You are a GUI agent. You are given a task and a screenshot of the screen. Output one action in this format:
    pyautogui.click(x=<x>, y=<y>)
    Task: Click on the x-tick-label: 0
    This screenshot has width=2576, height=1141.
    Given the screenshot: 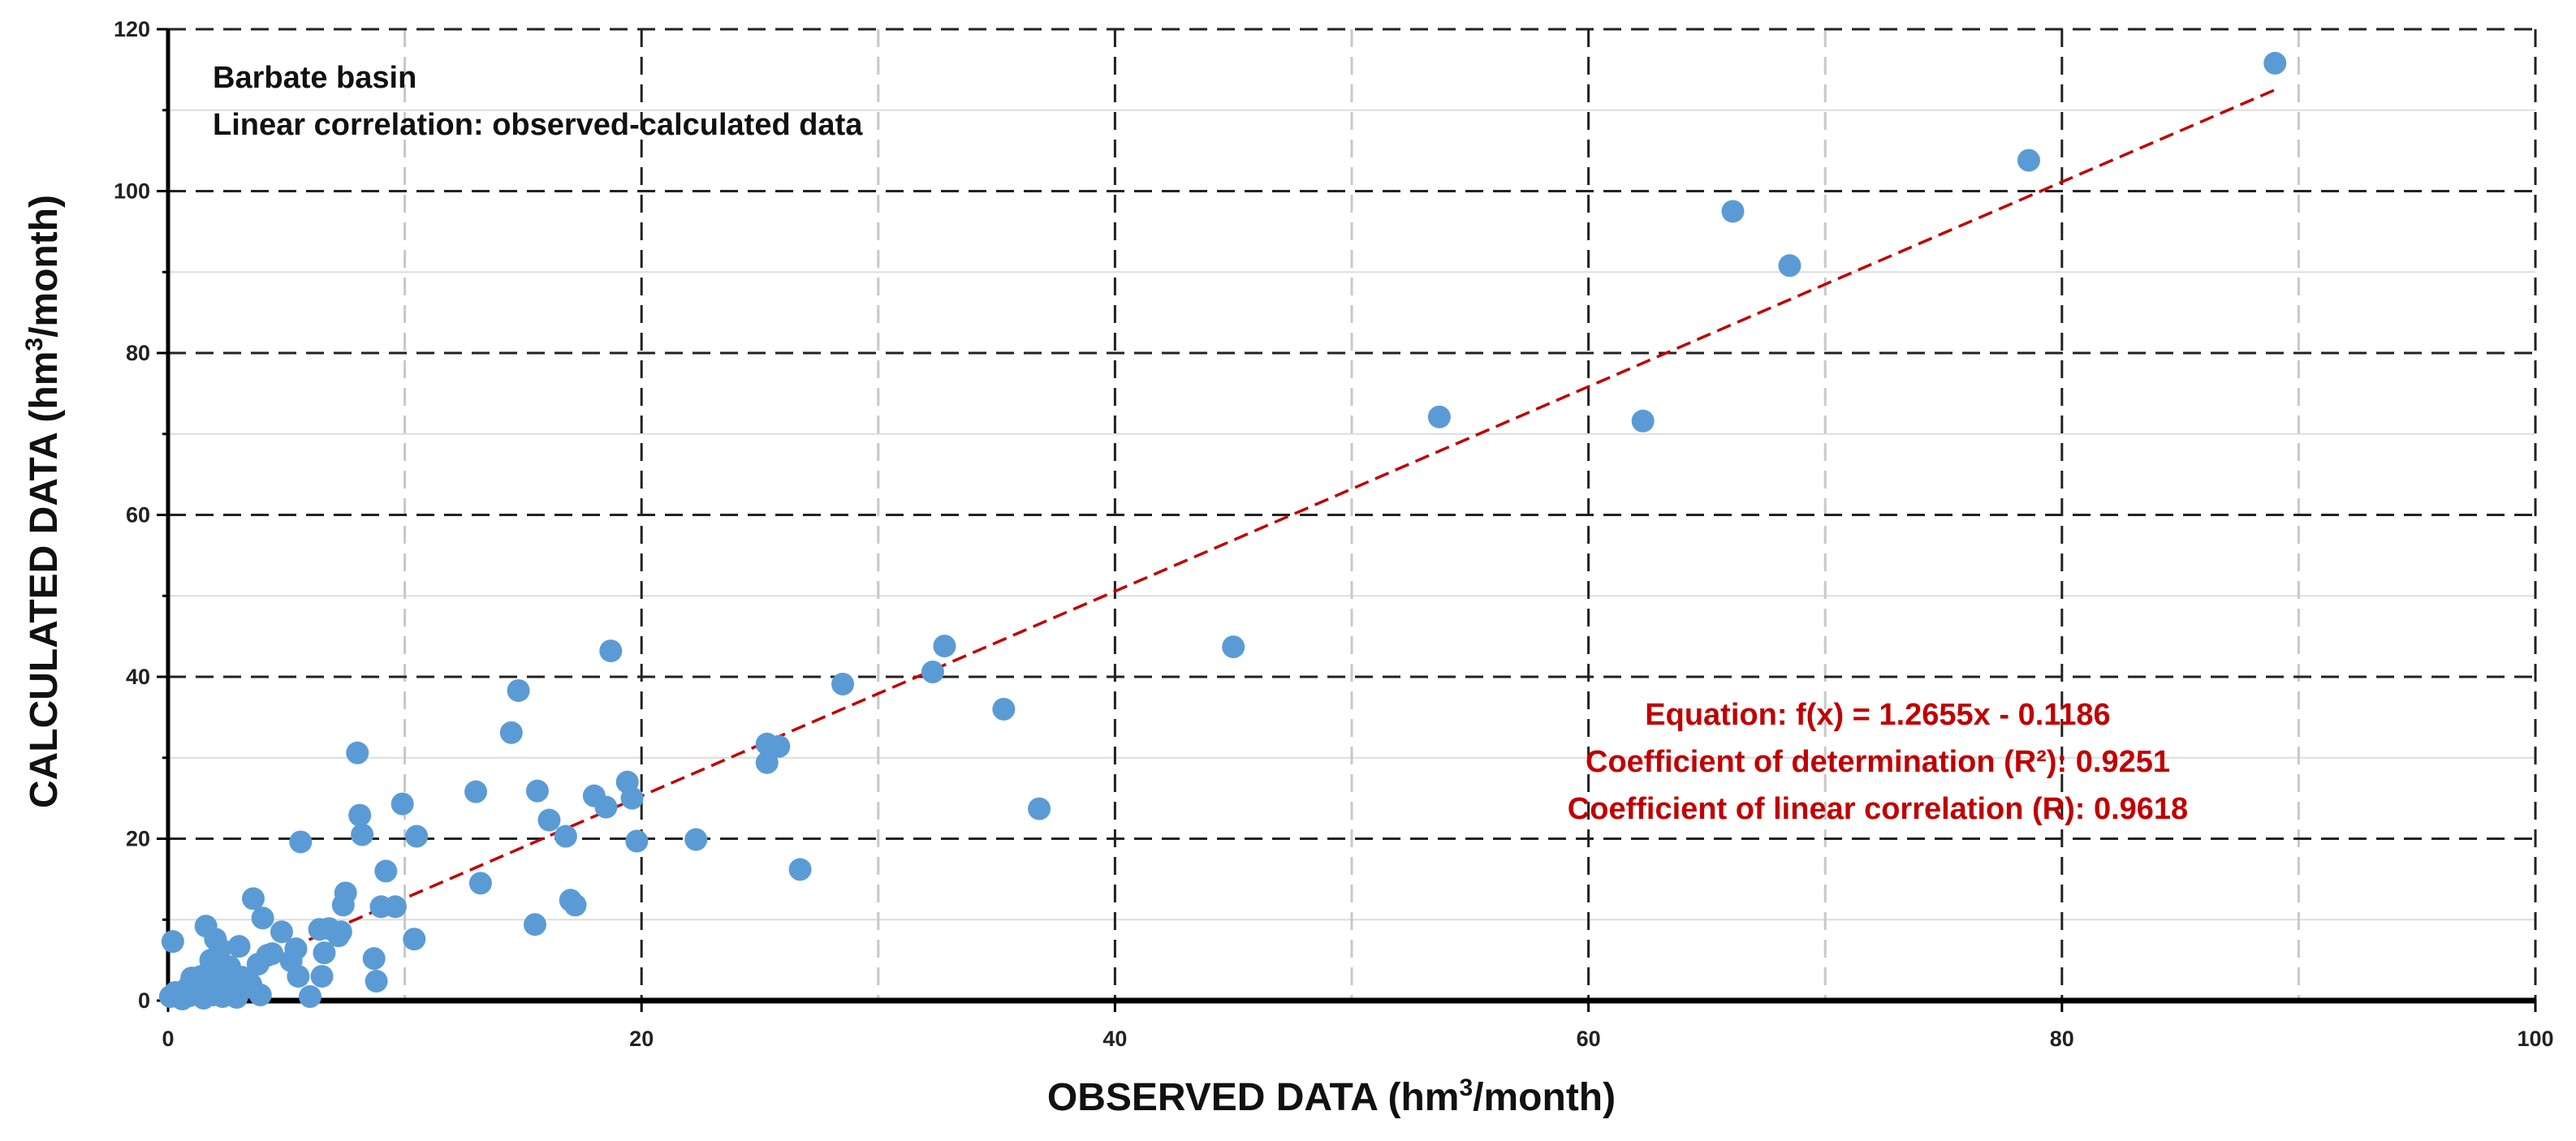 What is the action you would take?
    pyautogui.click(x=168, y=1039)
    